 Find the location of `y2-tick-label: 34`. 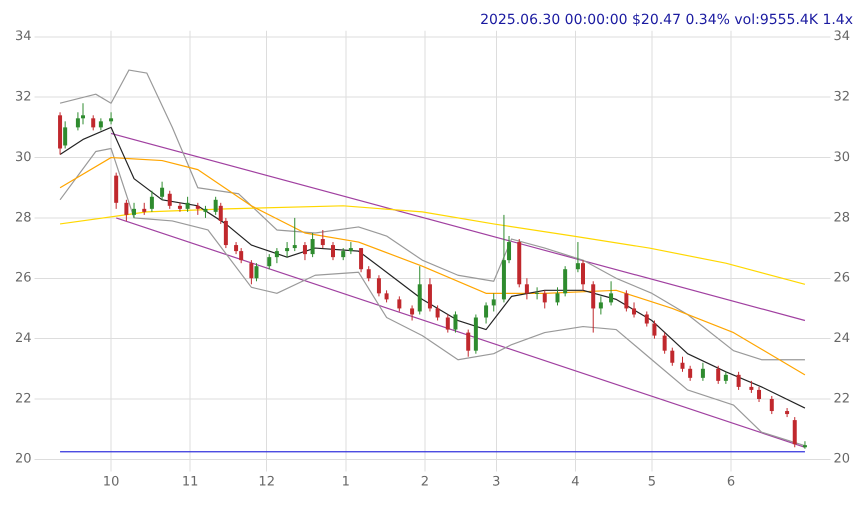

y2-tick-label: 34 is located at coordinates (841, 36).